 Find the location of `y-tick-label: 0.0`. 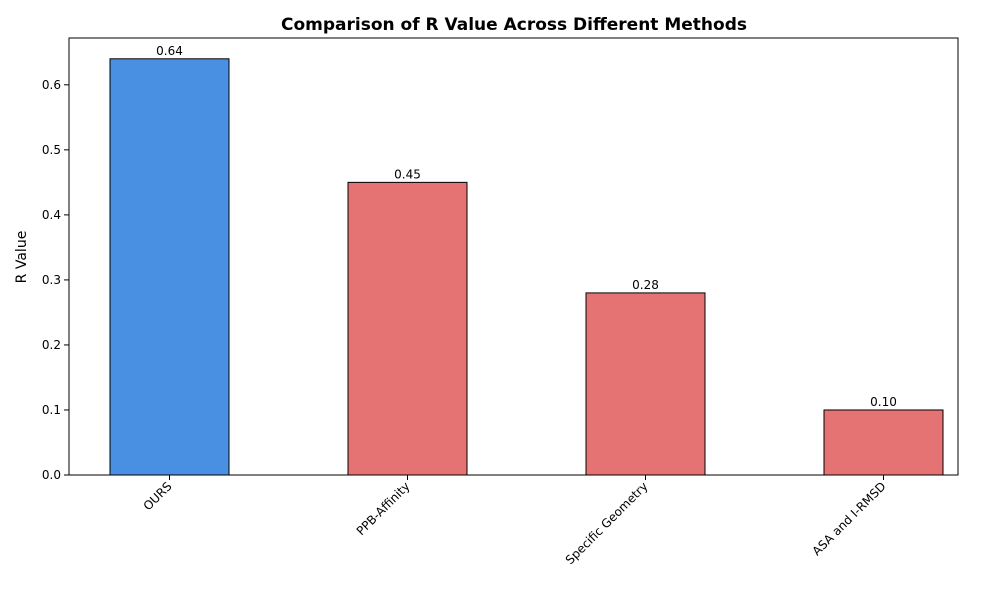

y-tick-label: 0.0 is located at coordinates (51, 475).